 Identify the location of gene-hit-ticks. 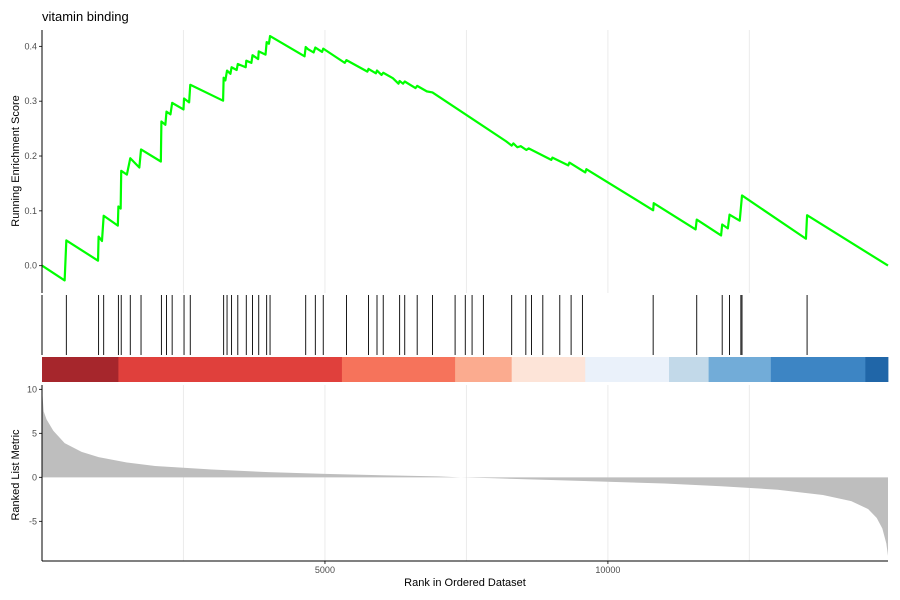
(436, 325).